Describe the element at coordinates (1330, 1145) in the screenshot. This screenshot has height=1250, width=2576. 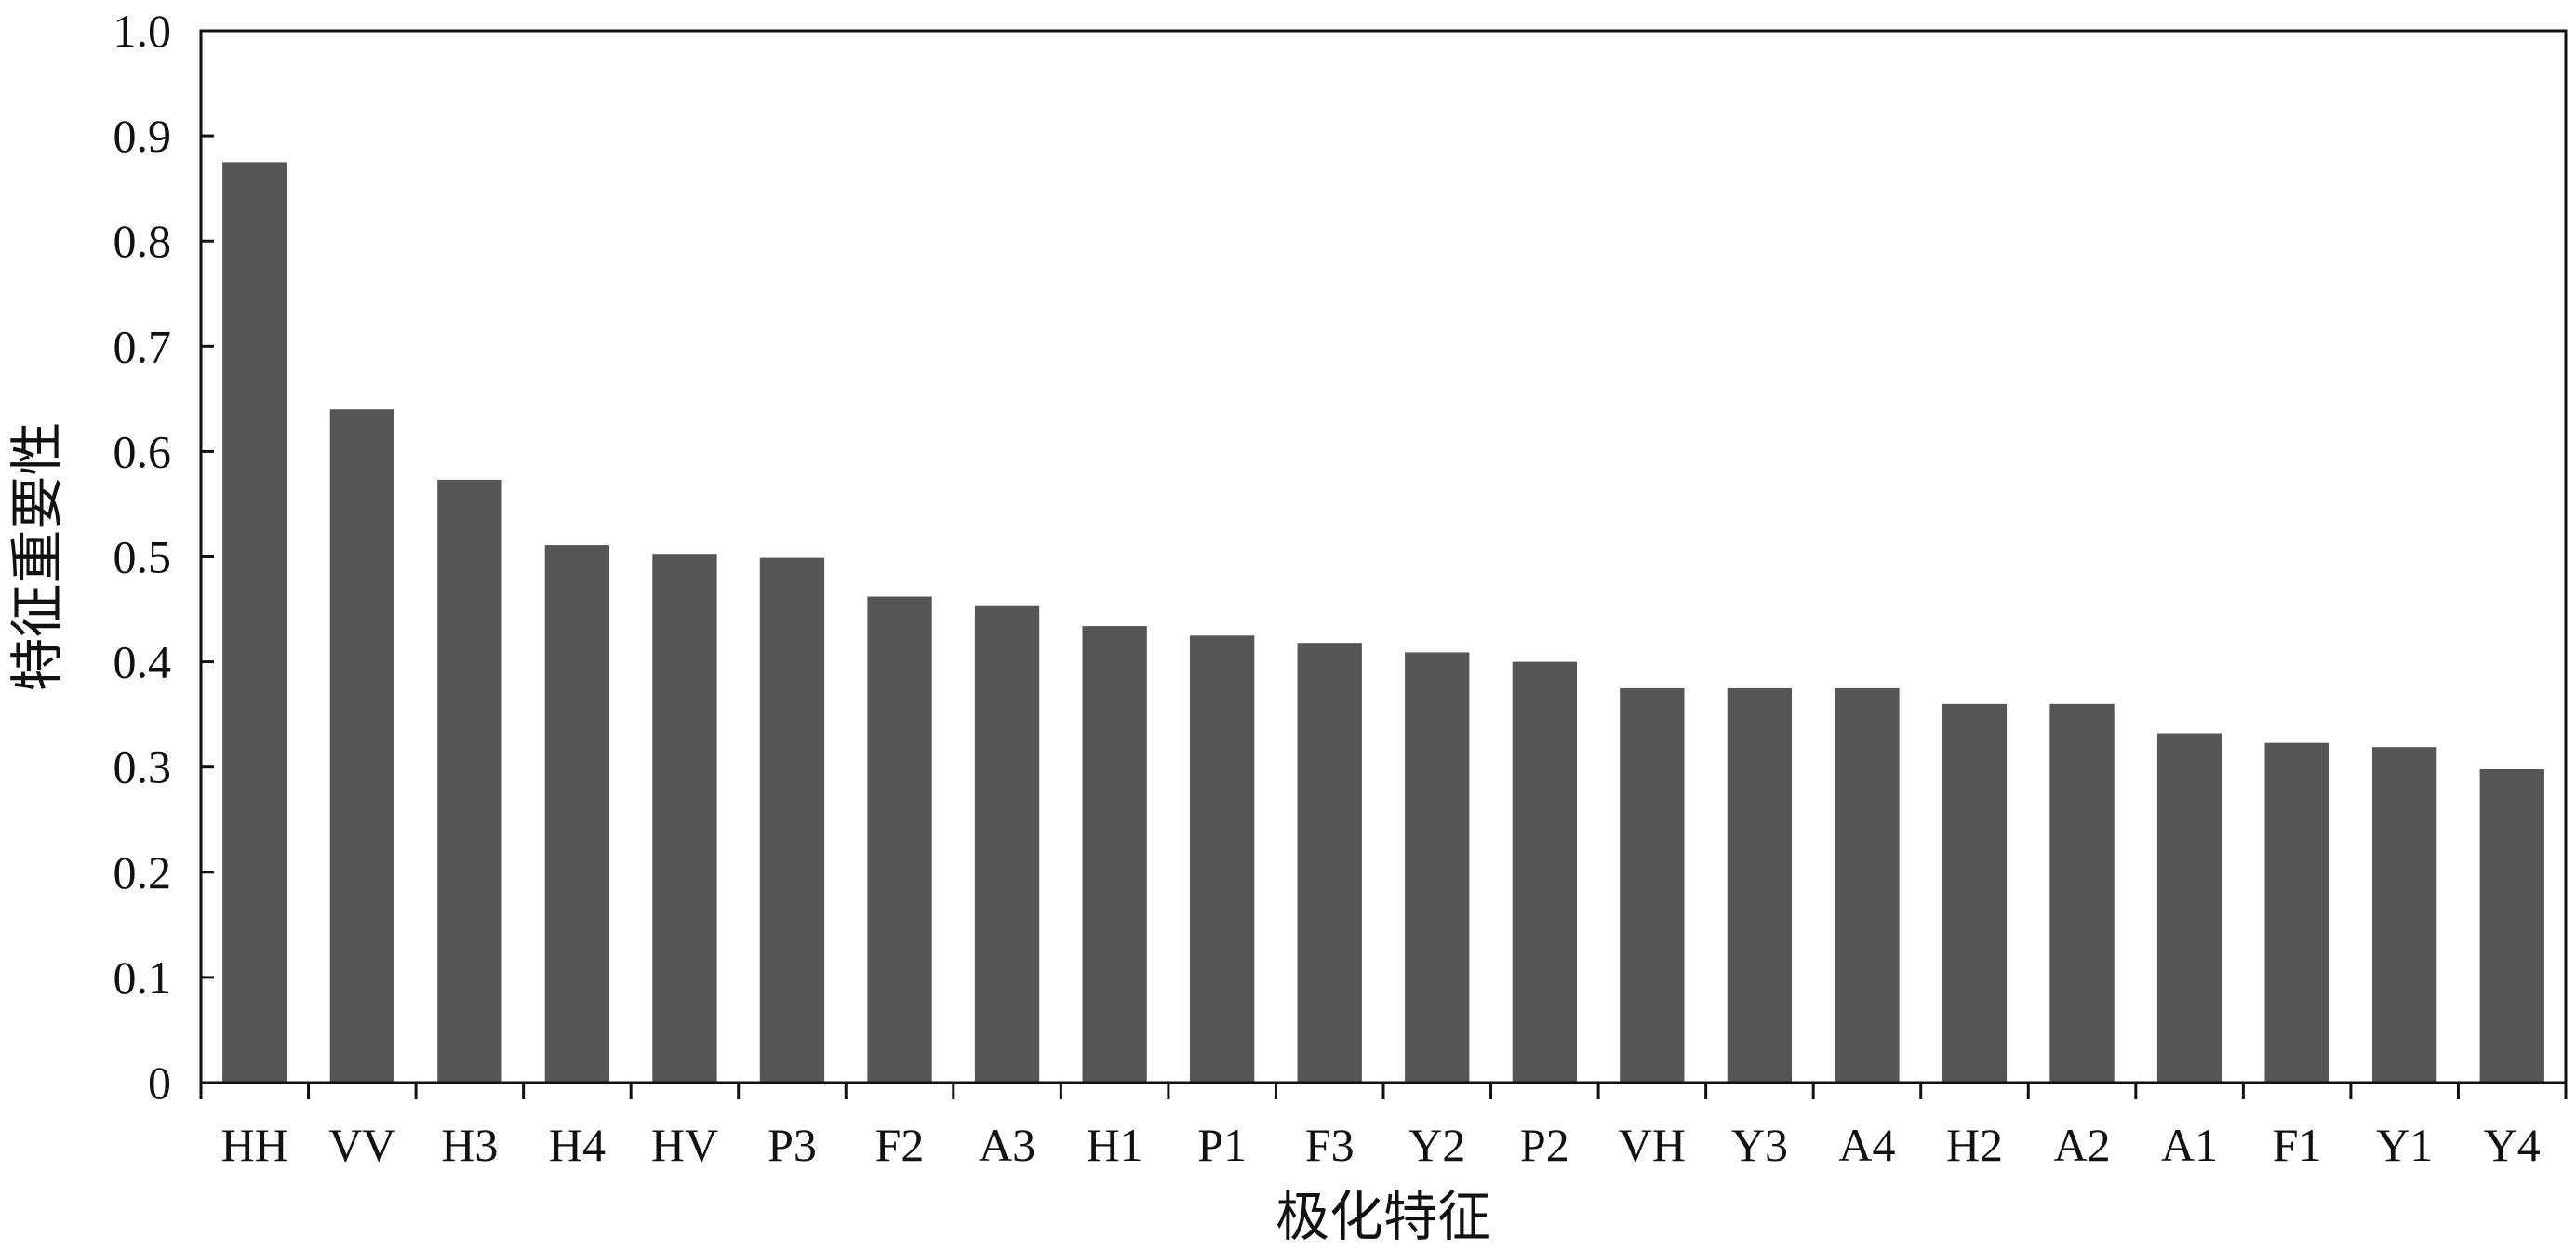
I see `x-tick-label: F3` at that location.